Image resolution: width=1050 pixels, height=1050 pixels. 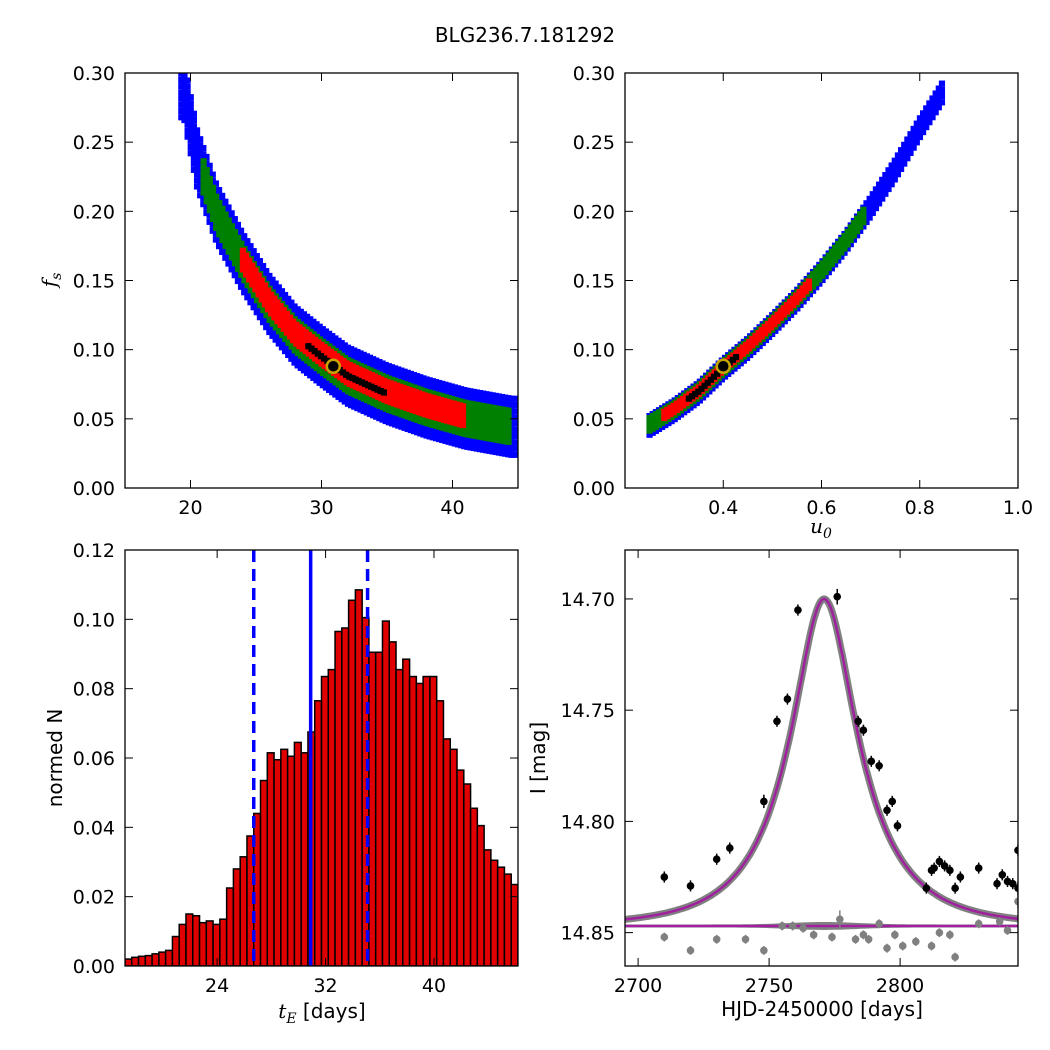 I want to click on y-tick-label: 0.15, so click(x=94, y=282).